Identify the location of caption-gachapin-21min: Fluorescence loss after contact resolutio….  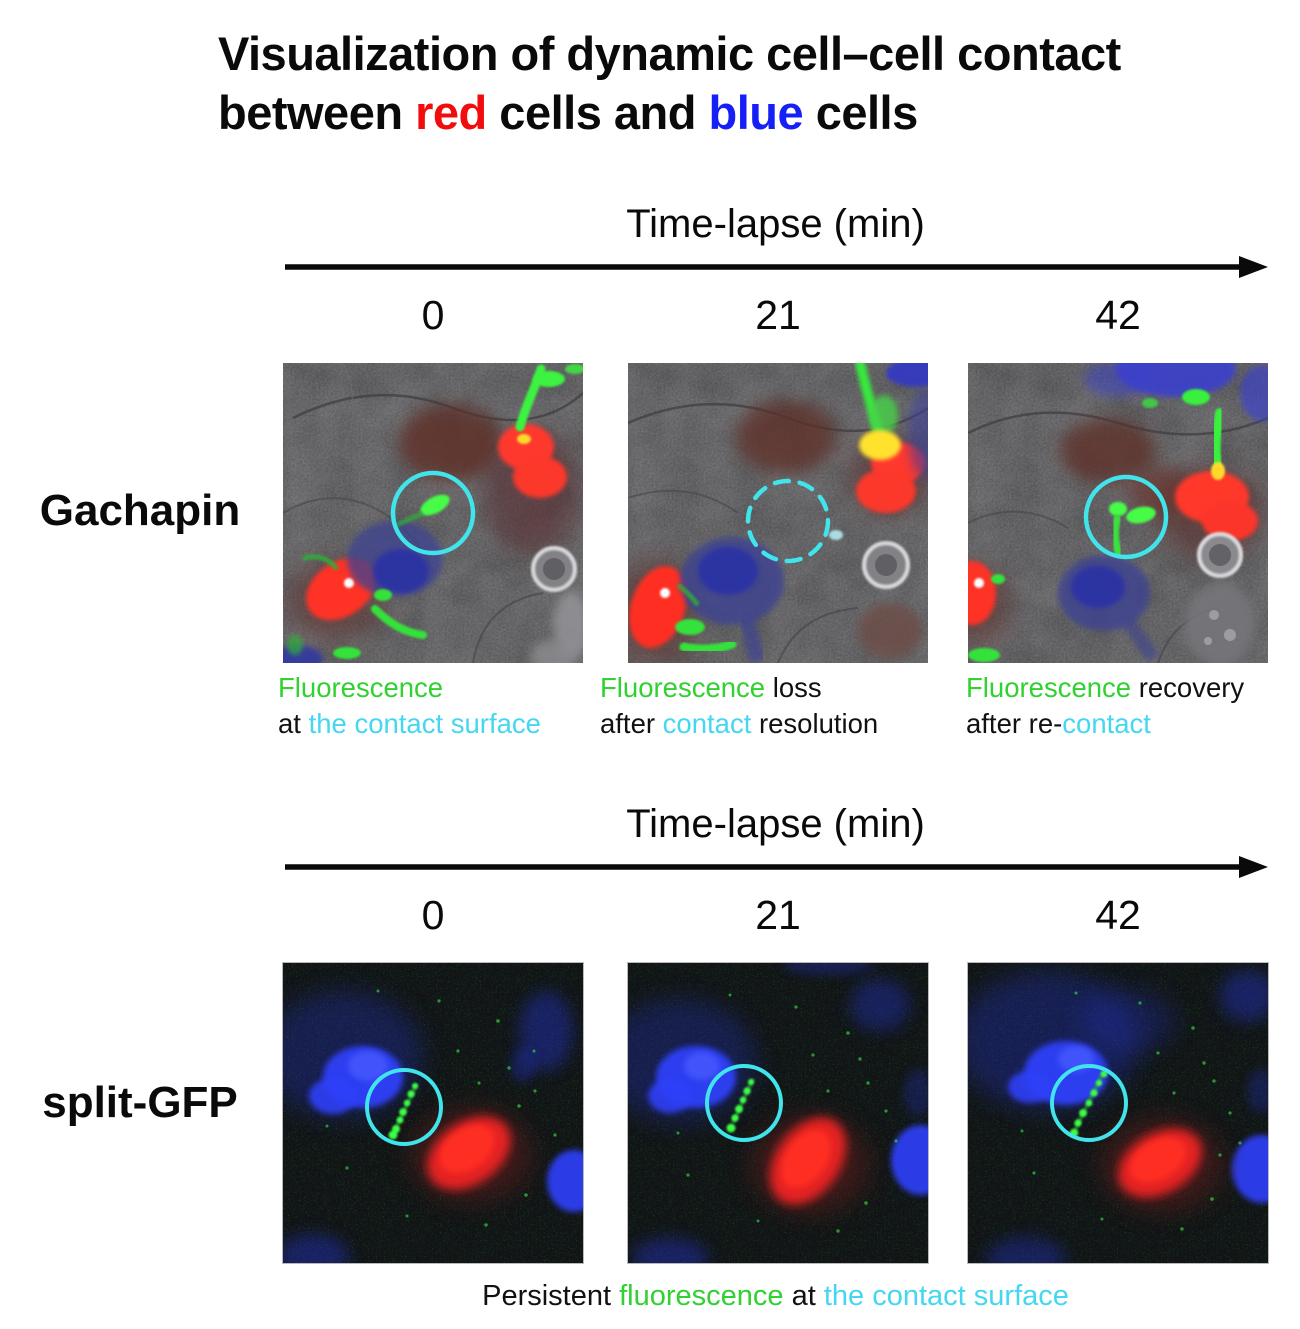
(739, 706).